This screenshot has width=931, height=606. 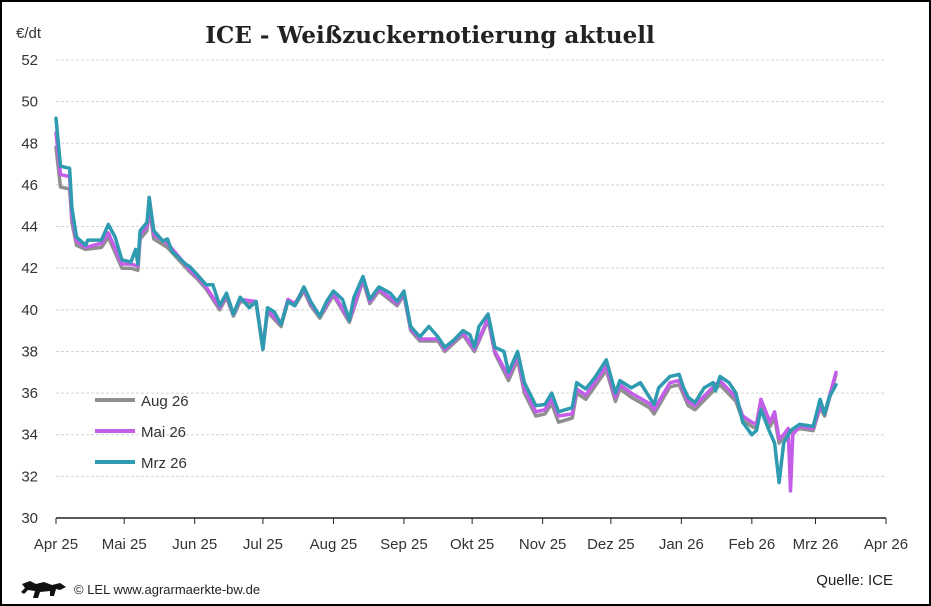 I want to click on x-tick-label: Dez 25, so click(x=611, y=544).